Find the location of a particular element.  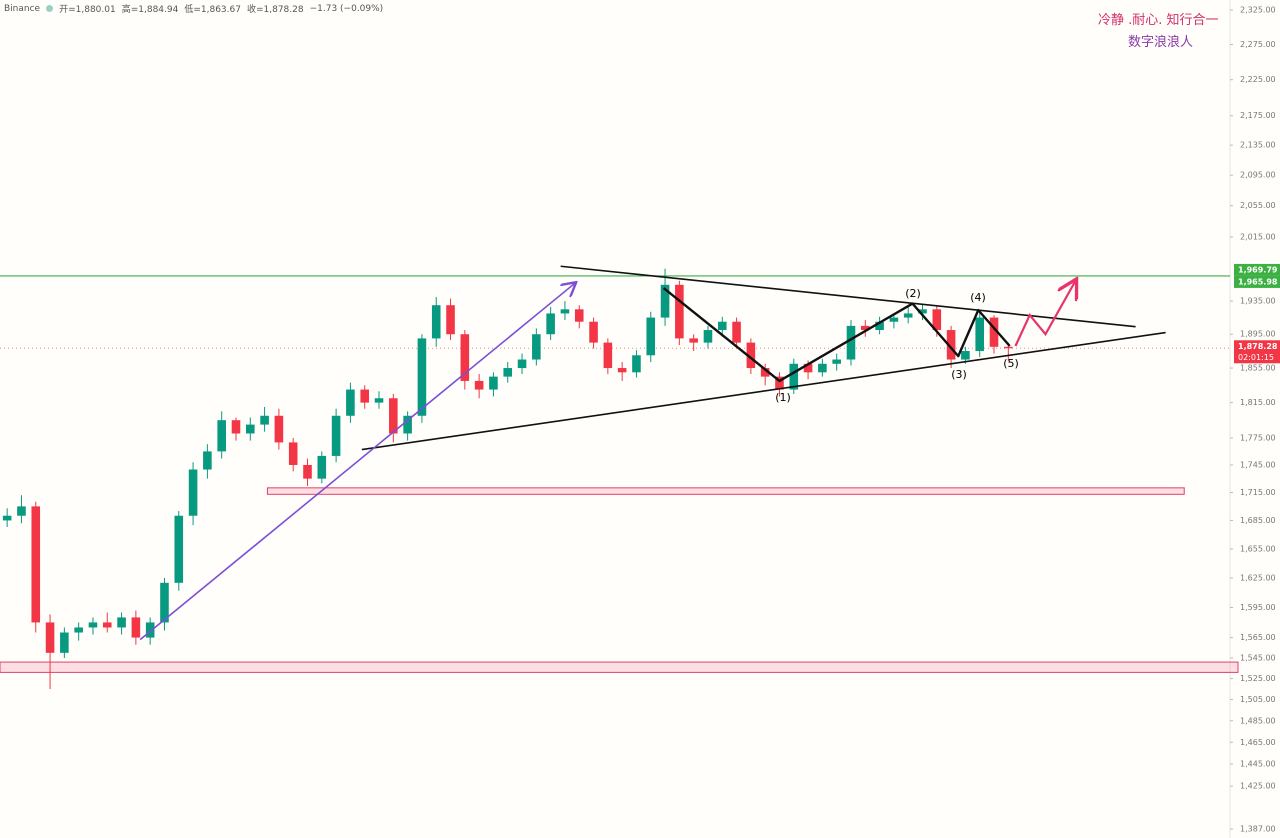

high: 高=1,884.94 is located at coordinates (150, 10).